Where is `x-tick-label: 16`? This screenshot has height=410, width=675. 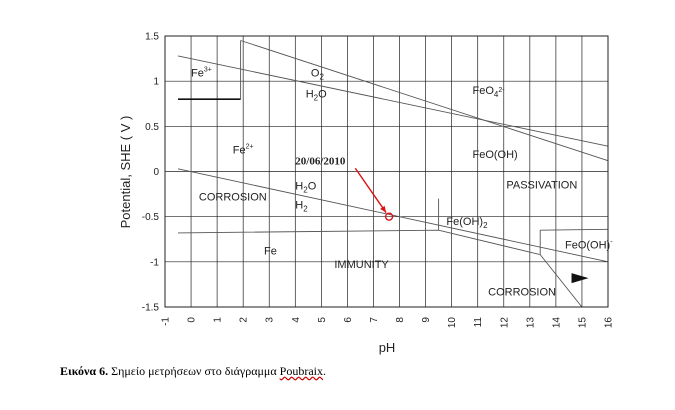 x-tick-label: 16 is located at coordinates (609, 323).